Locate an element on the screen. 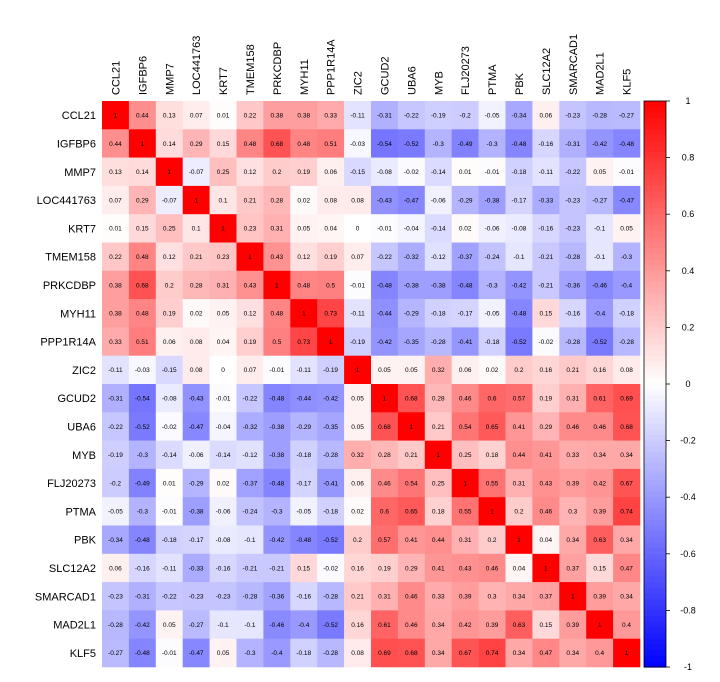  cell-value-label: 0.1 is located at coordinates (196, 229).